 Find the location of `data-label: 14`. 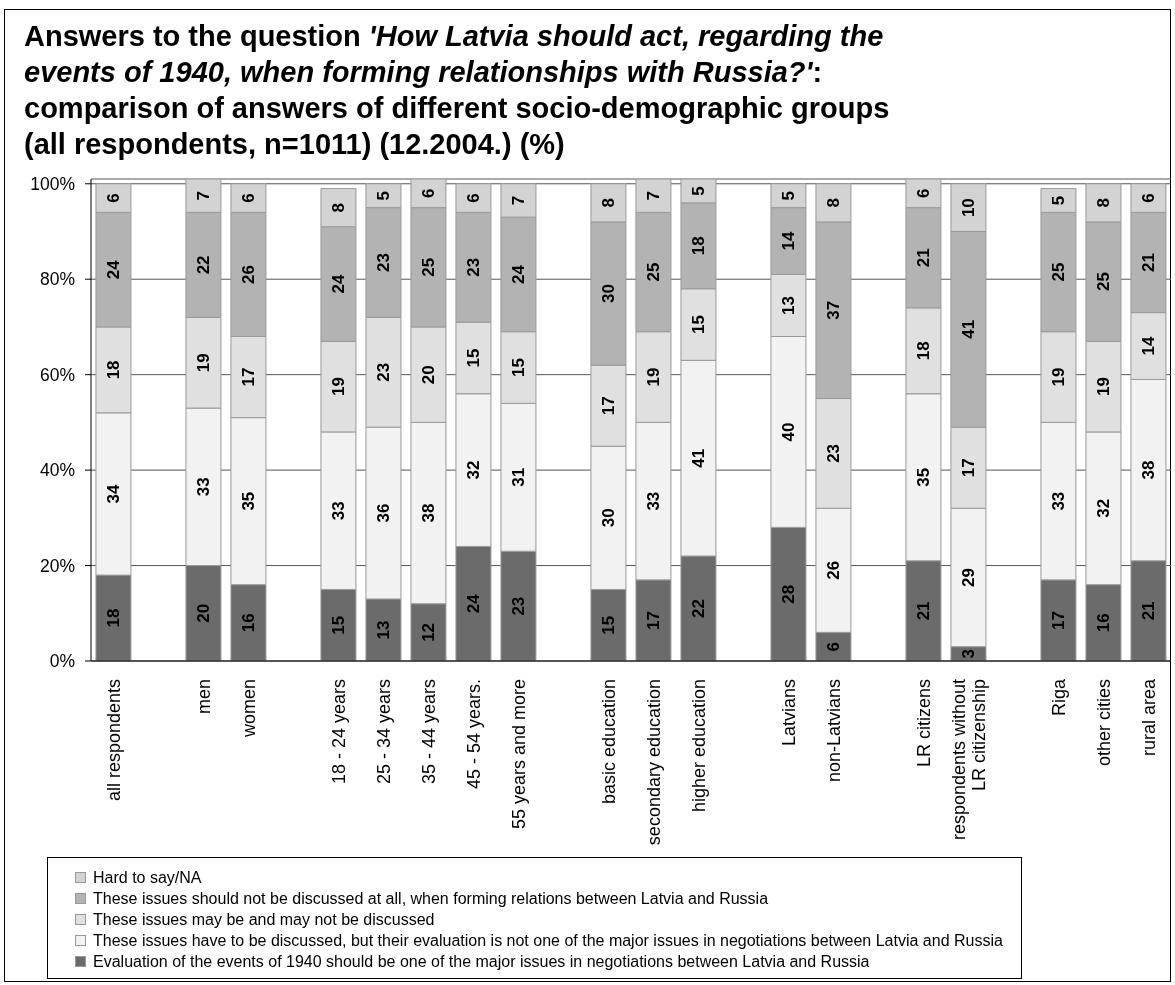

data-label: 14 is located at coordinates (1148, 346).